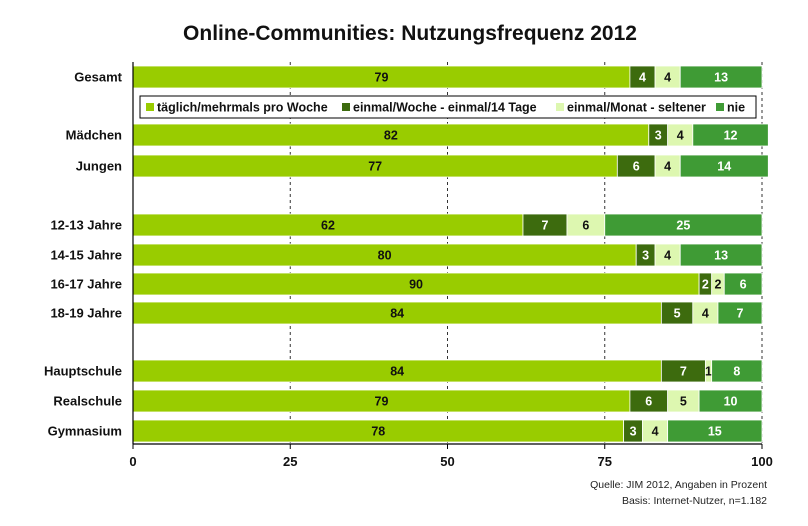 The image size is (808, 526). I want to click on bar-value-label: 1, so click(708, 372).